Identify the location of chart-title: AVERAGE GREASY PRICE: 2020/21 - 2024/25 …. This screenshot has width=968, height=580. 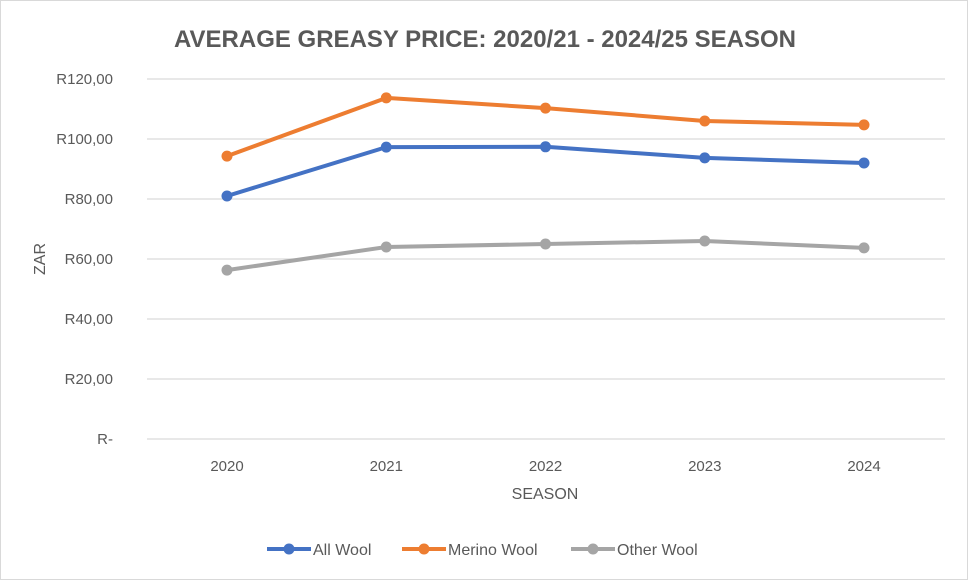
(485, 39).